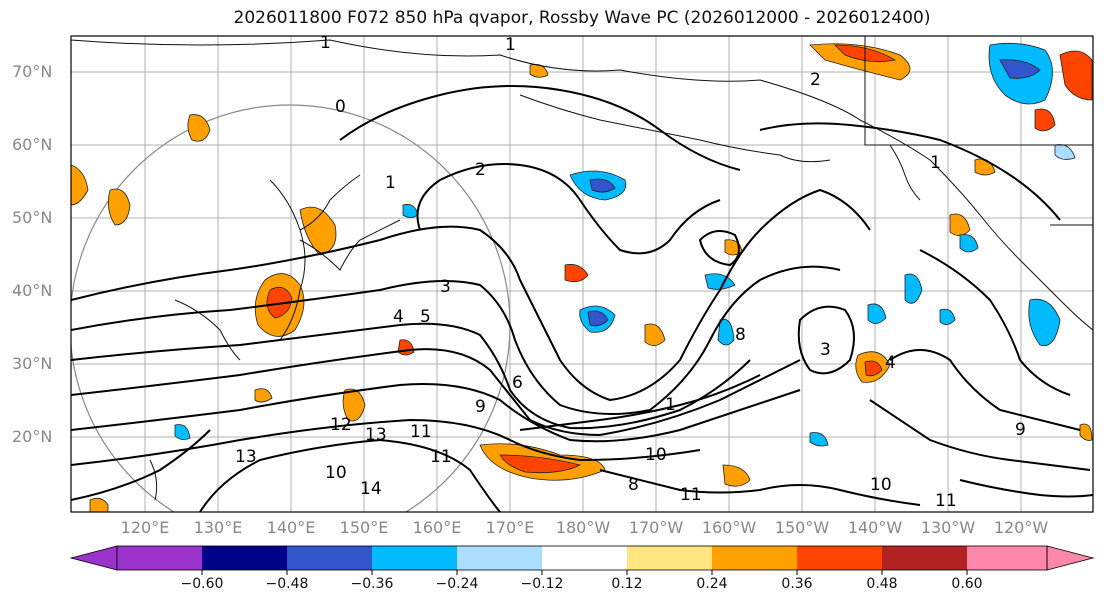 The height and width of the screenshot is (604, 1105). I want to click on contour-label: 12, so click(341, 425).